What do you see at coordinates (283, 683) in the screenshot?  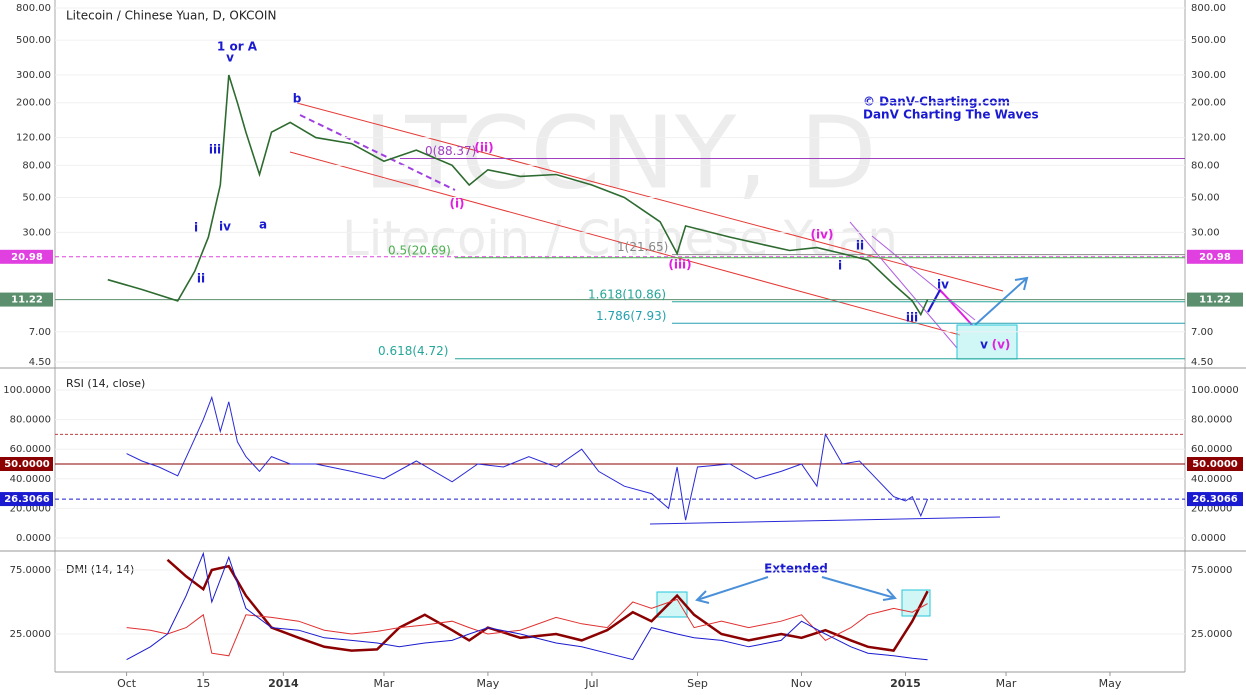 I see `x-tick-label: 2014` at bounding box center [283, 683].